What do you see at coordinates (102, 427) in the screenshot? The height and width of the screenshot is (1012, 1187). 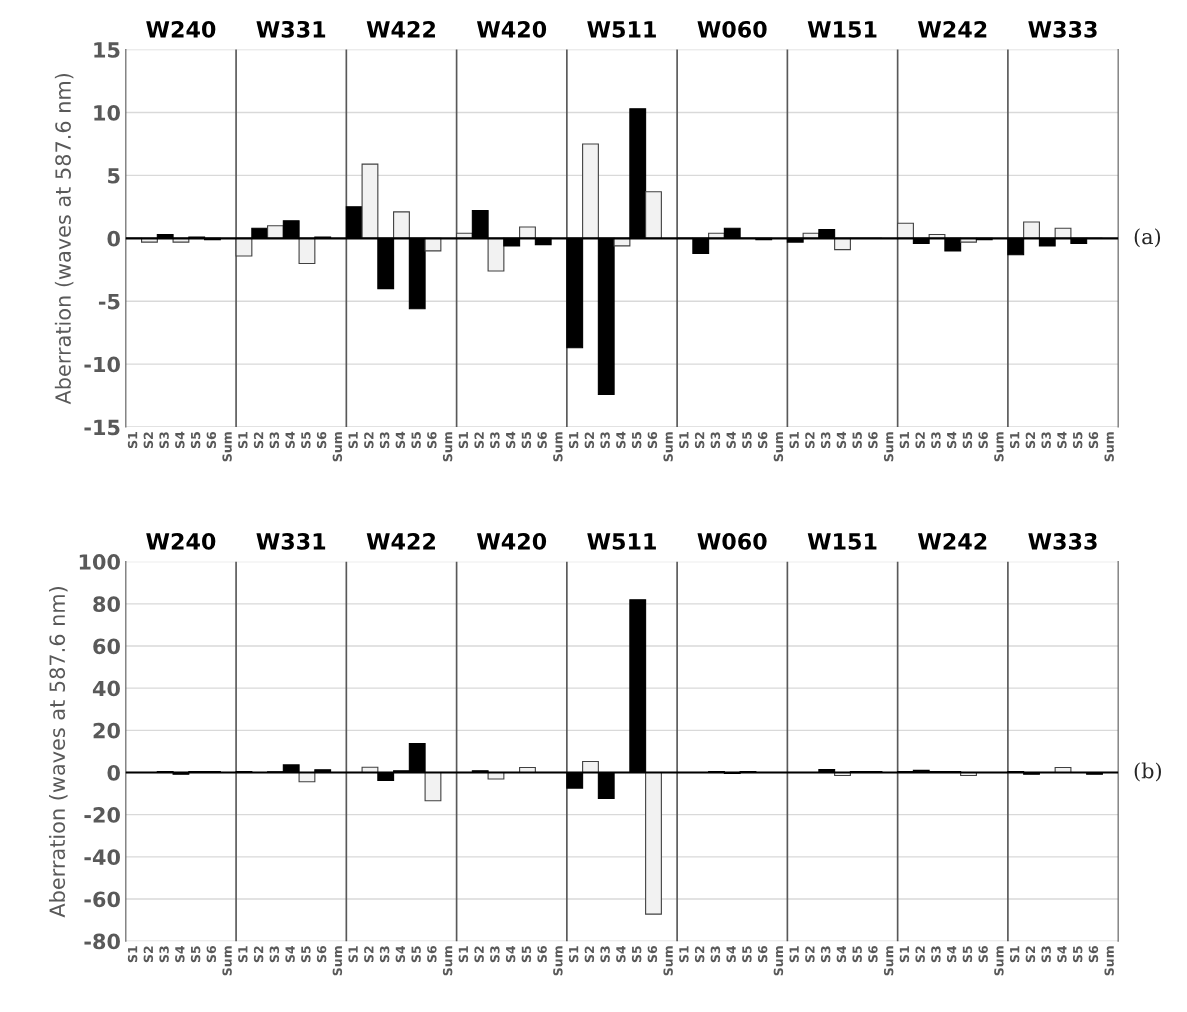 I see `y-tick-label: -15` at bounding box center [102, 427].